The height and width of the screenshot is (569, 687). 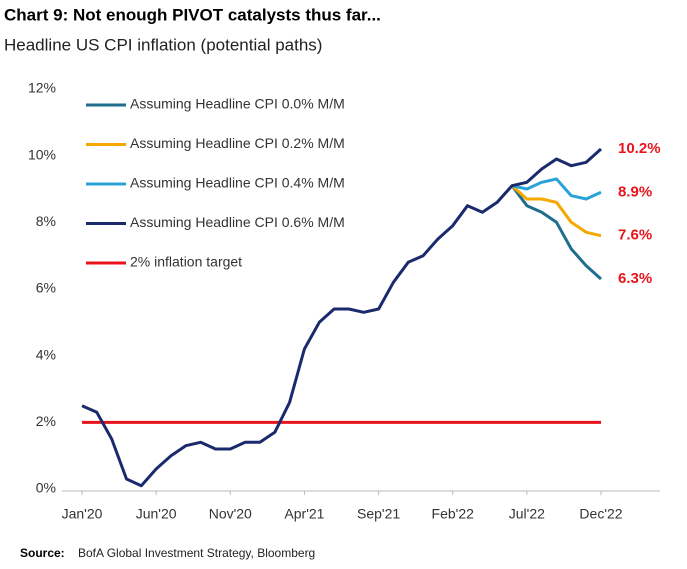 I want to click on x-tick-label: Dec'22, so click(x=600, y=514).